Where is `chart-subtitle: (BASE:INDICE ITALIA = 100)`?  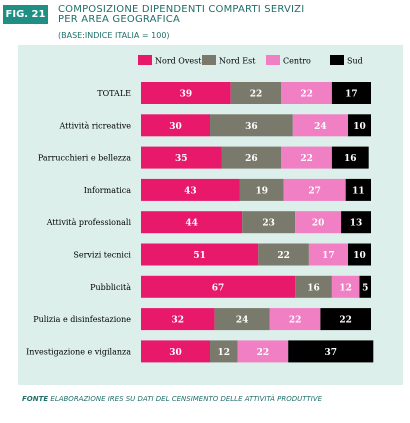
chart-subtitle: (BASE:INDICE ITALIA = 100) is located at coordinates (114, 35).